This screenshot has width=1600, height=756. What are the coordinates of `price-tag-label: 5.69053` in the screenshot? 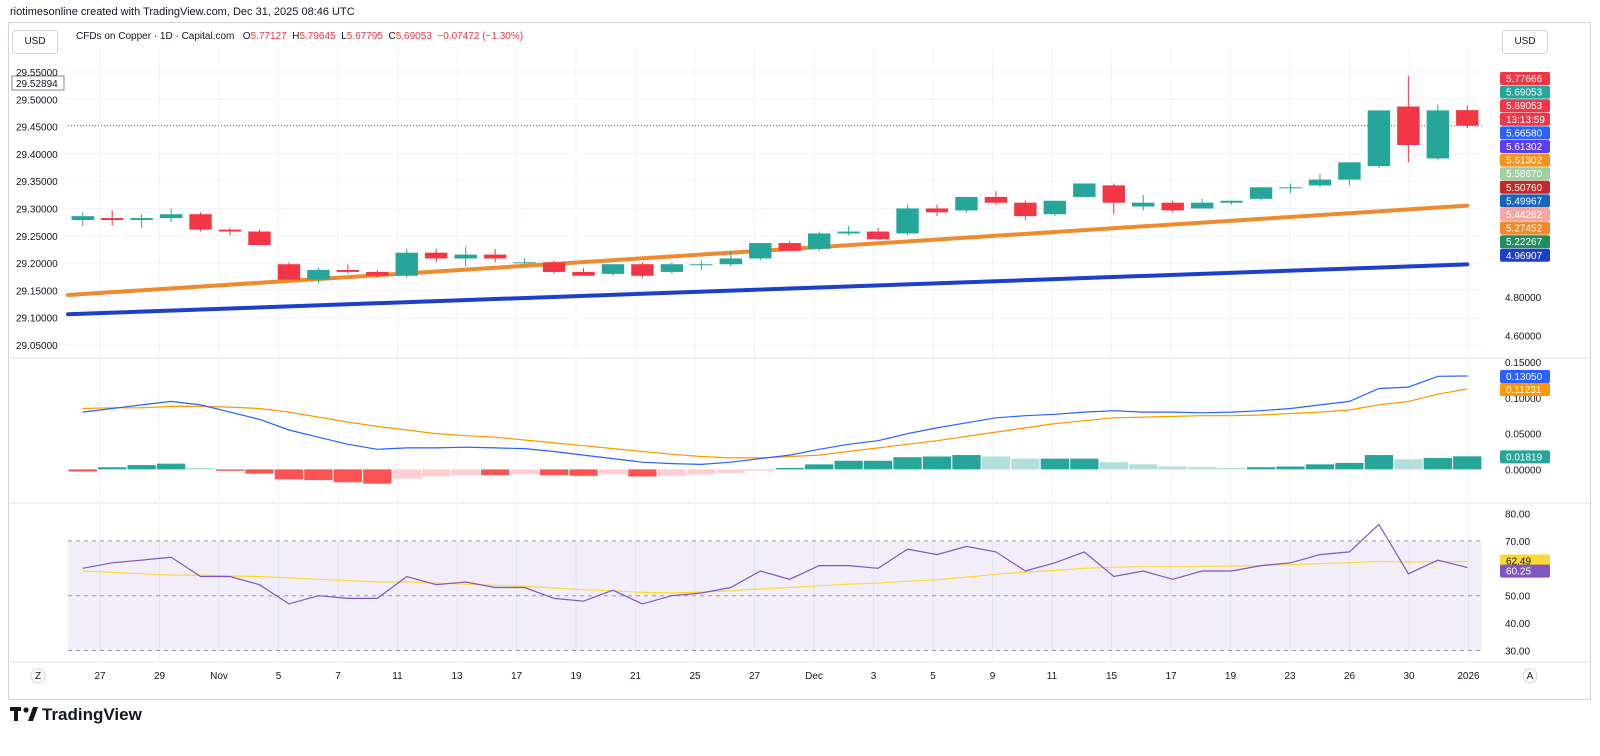 It's located at (1524, 106).